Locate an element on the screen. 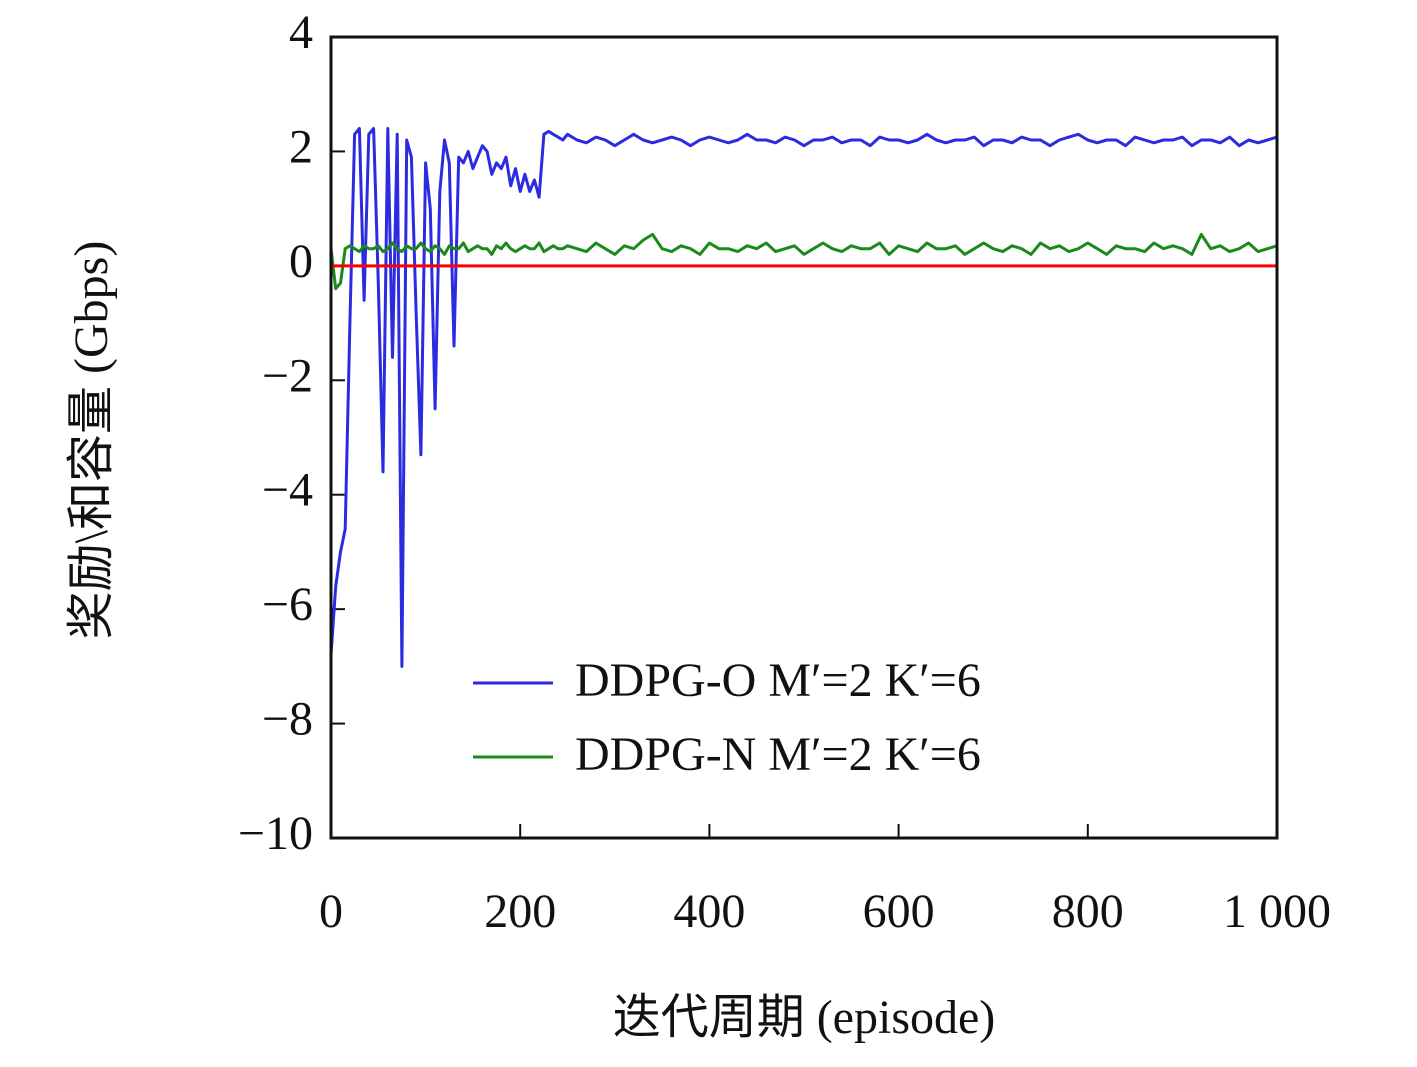  y-tick-label: 2 is located at coordinates (301, 146).